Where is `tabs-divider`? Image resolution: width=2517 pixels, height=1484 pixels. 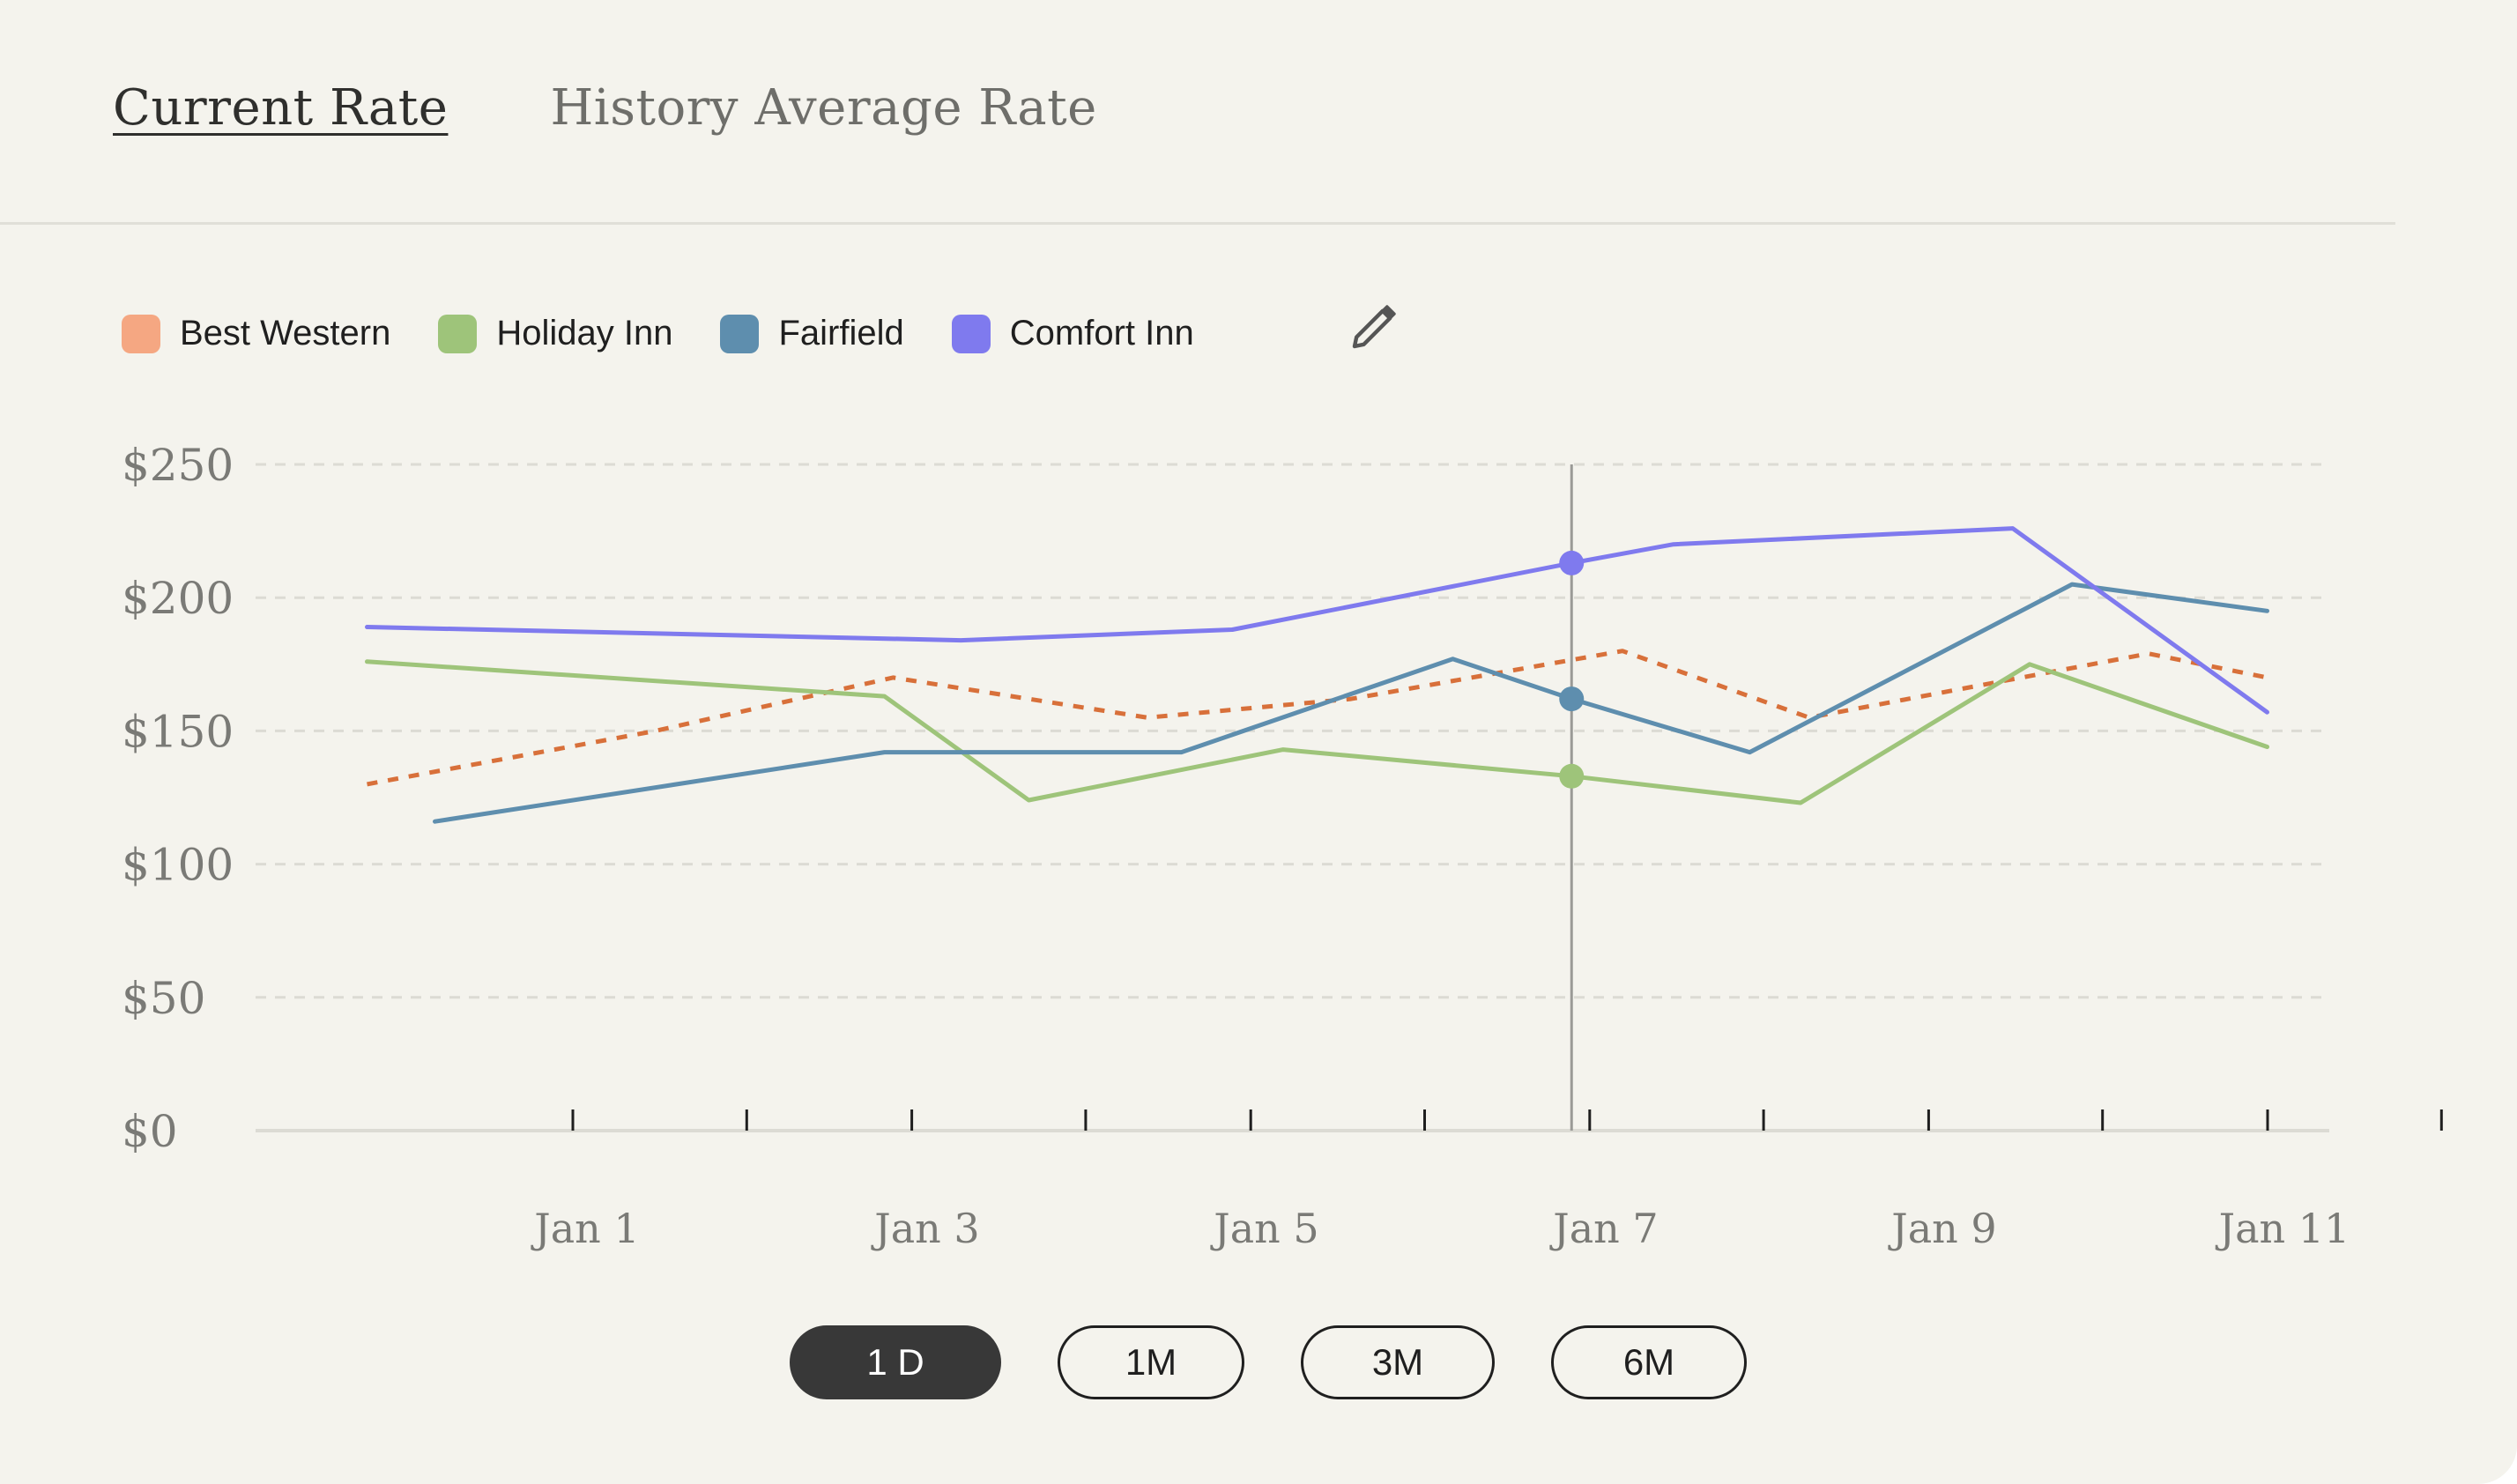
tabs-divider is located at coordinates (1197, 223).